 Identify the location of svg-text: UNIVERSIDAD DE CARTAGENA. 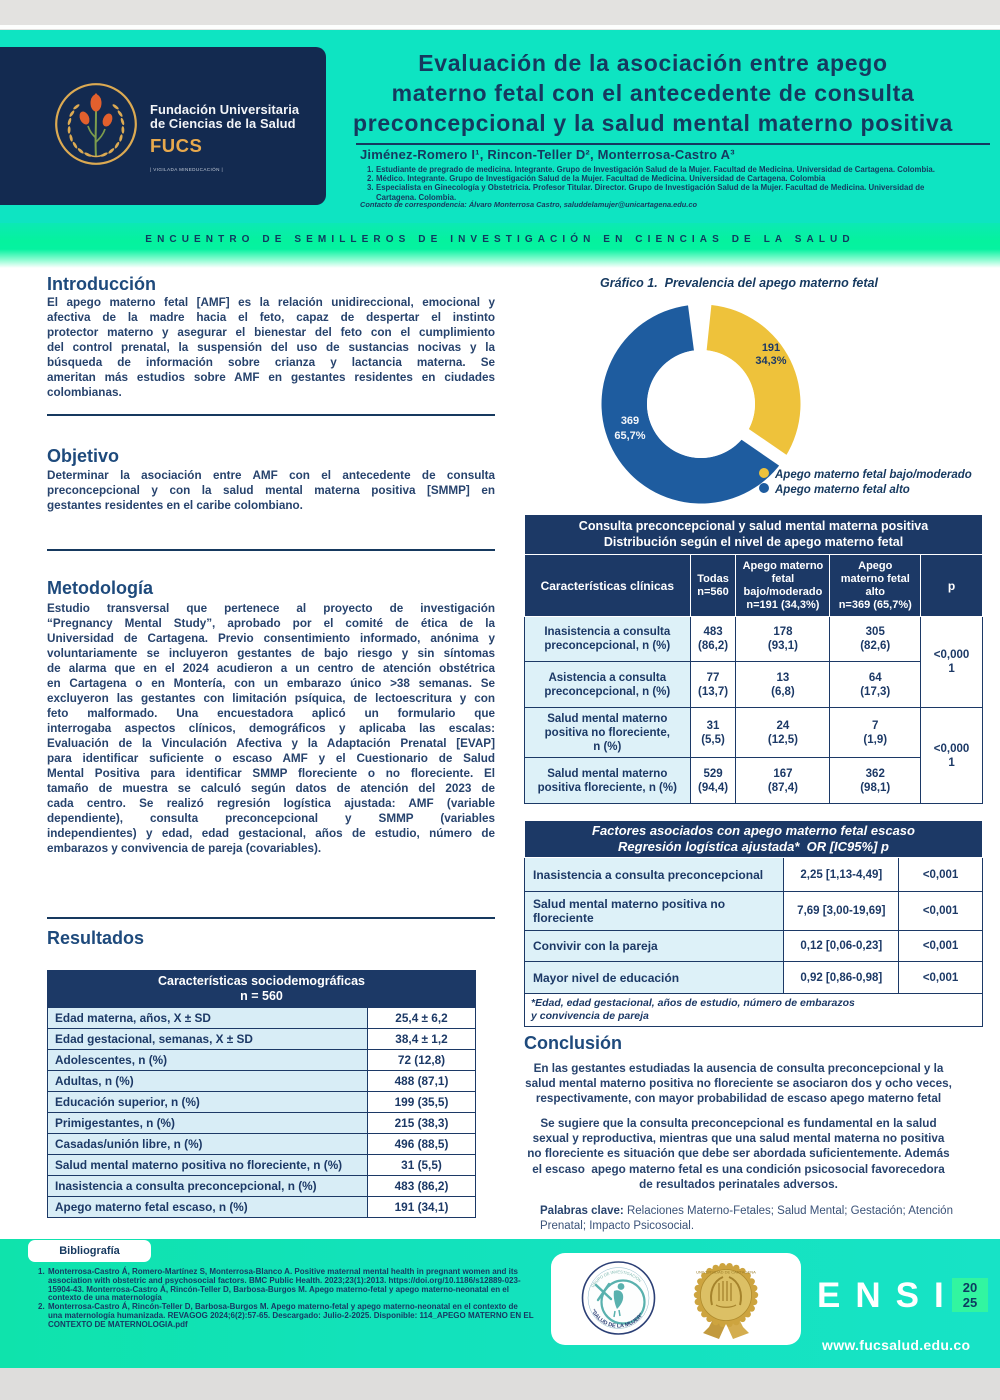
(726, 1272).